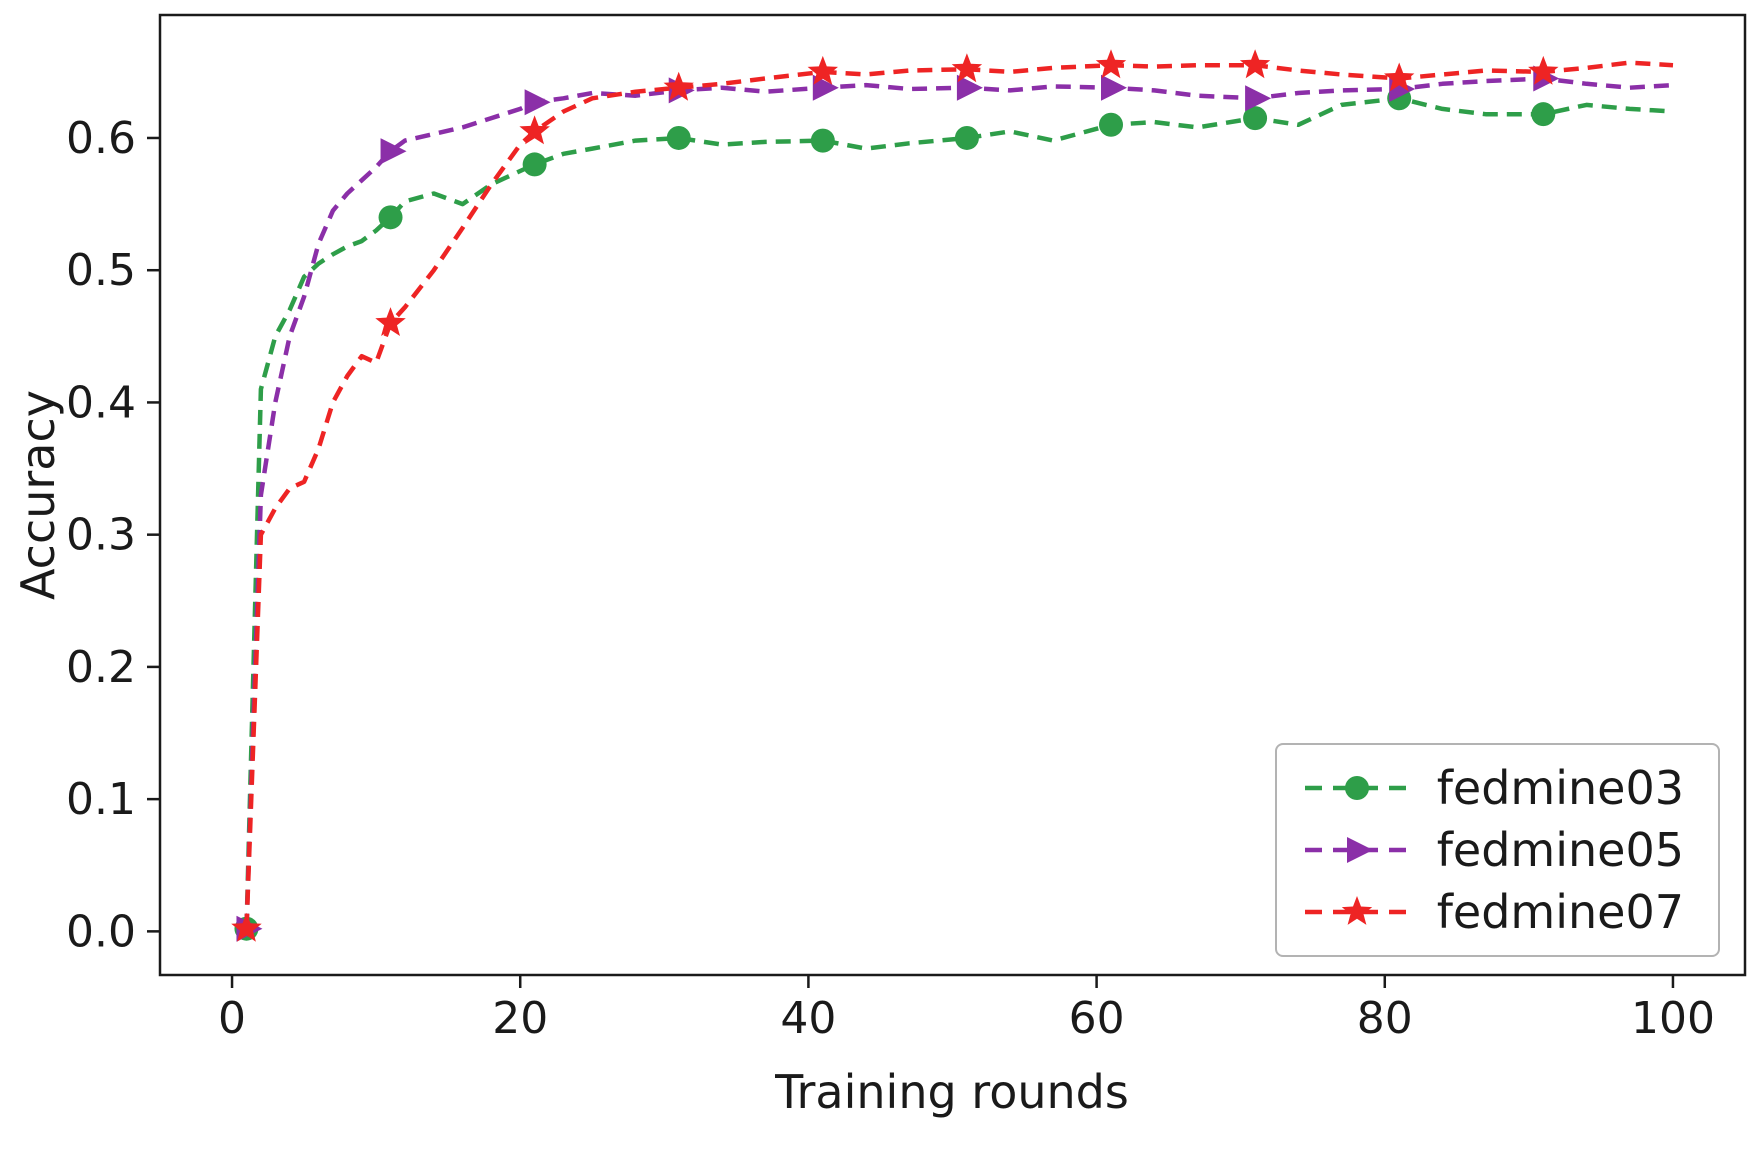 The height and width of the screenshot is (1165, 1755). Describe the element at coordinates (232, 1018) in the screenshot. I see `x-tick-label: 0` at that location.